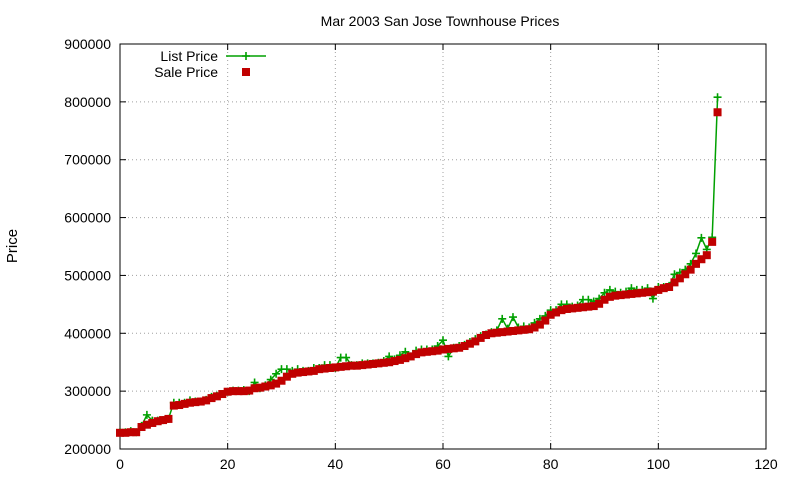 This screenshot has height=485, width=800. What do you see at coordinates (659, 464) in the screenshot?
I see `x-tick-label: 100` at bounding box center [659, 464].